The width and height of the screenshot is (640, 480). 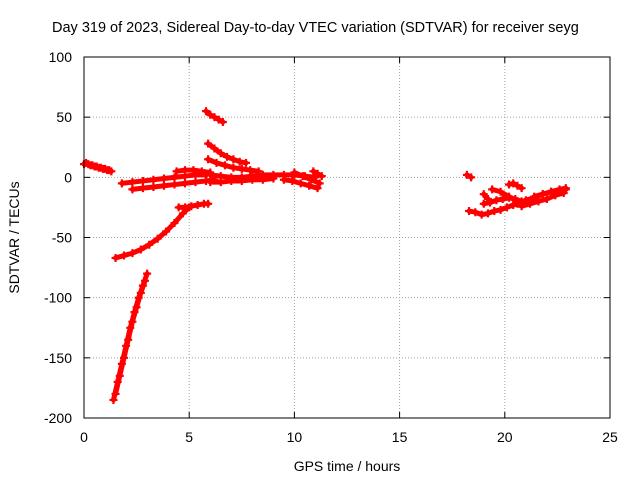 I want to click on x-tick-label: 20, so click(x=505, y=437).